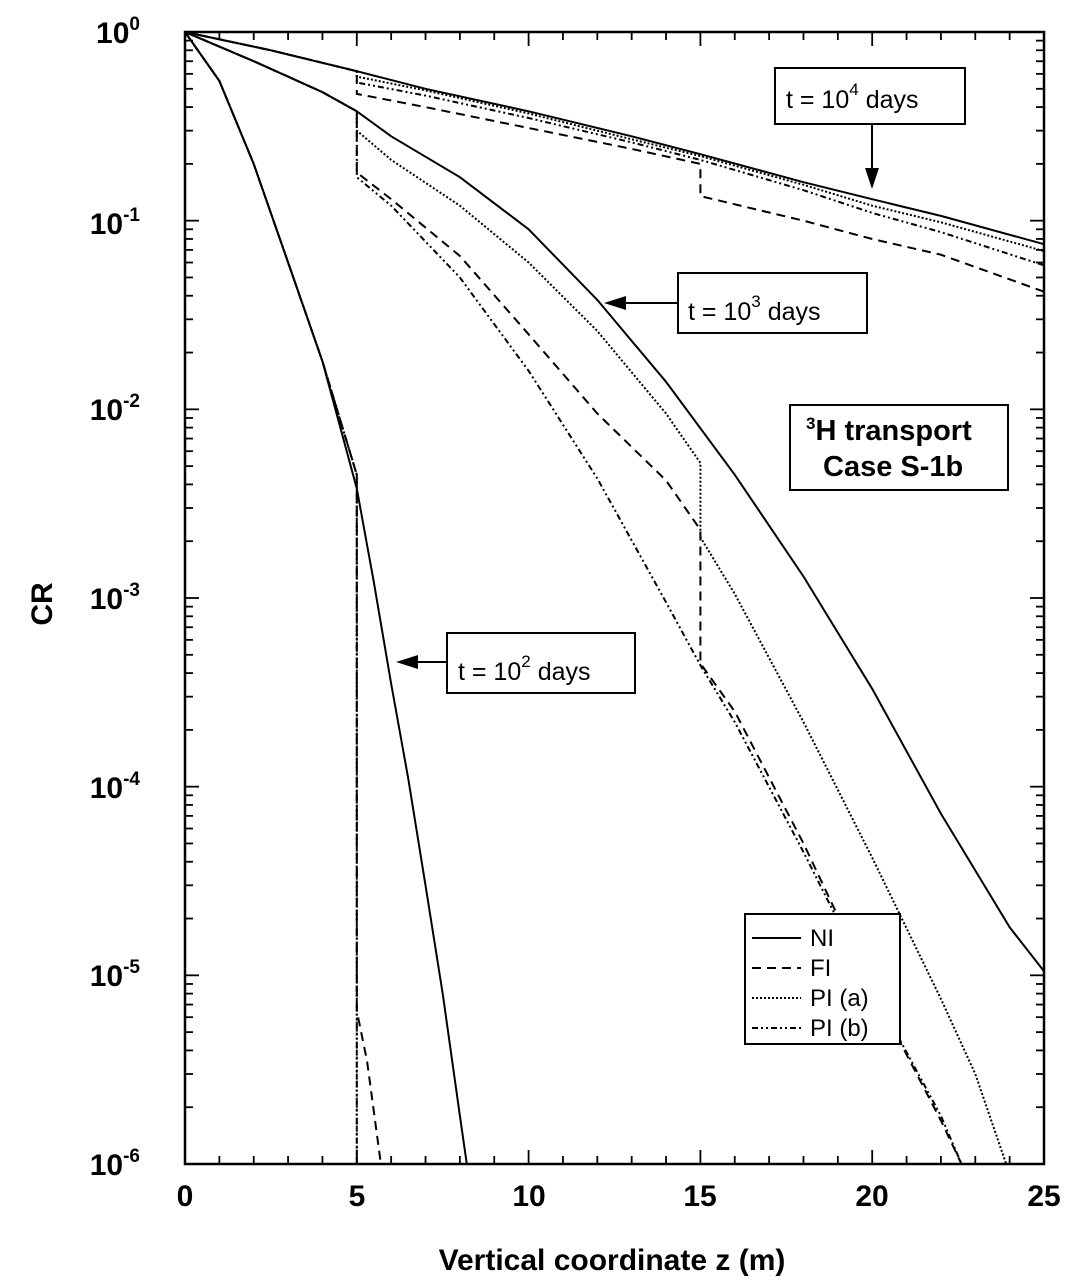  Describe the element at coordinates (357, 1196) in the screenshot. I see `x-tick-label: 5` at that location.